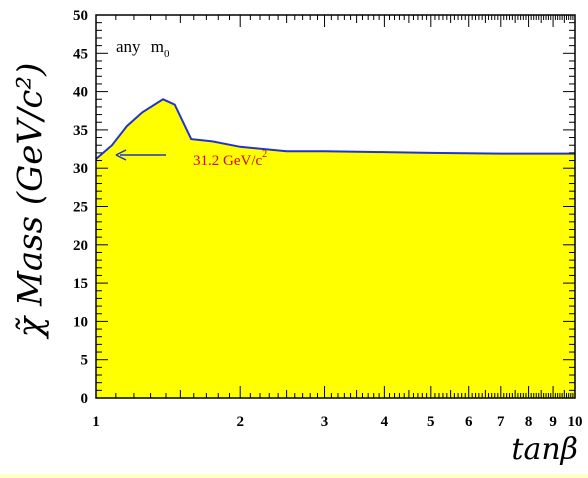 Image resolution: width=588 pixels, height=478 pixels. What do you see at coordinates (80, 93) in the screenshot?
I see `y-tick-label: 40` at bounding box center [80, 93].